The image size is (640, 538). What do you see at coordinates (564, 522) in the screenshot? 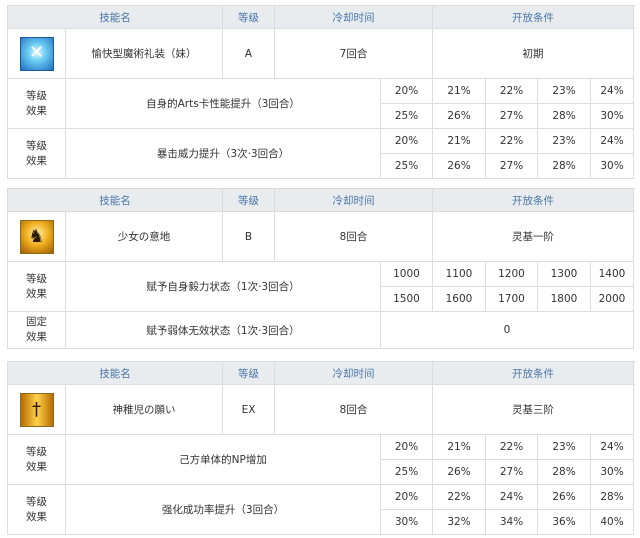
I see `effect-value: 36%` at bounding box center [564, 522].